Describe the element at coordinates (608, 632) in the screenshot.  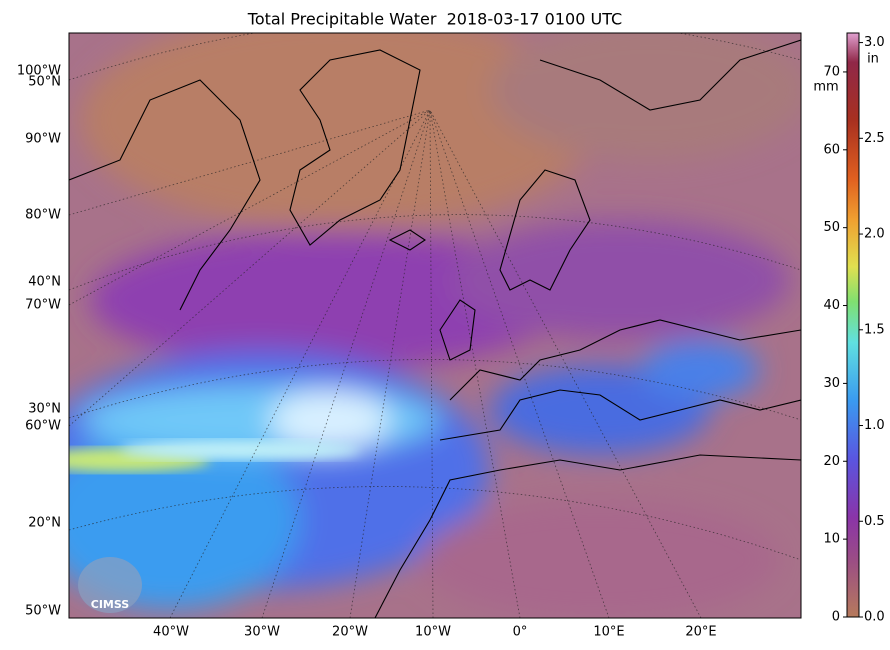
I see `lon-label: 10°E` at that location.